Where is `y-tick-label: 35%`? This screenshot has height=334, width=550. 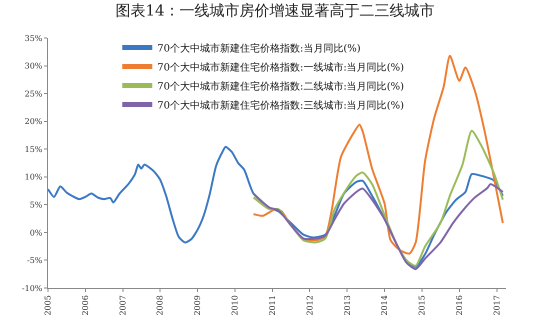 y-tick-label: 35% is located at coordinates (33, 38).